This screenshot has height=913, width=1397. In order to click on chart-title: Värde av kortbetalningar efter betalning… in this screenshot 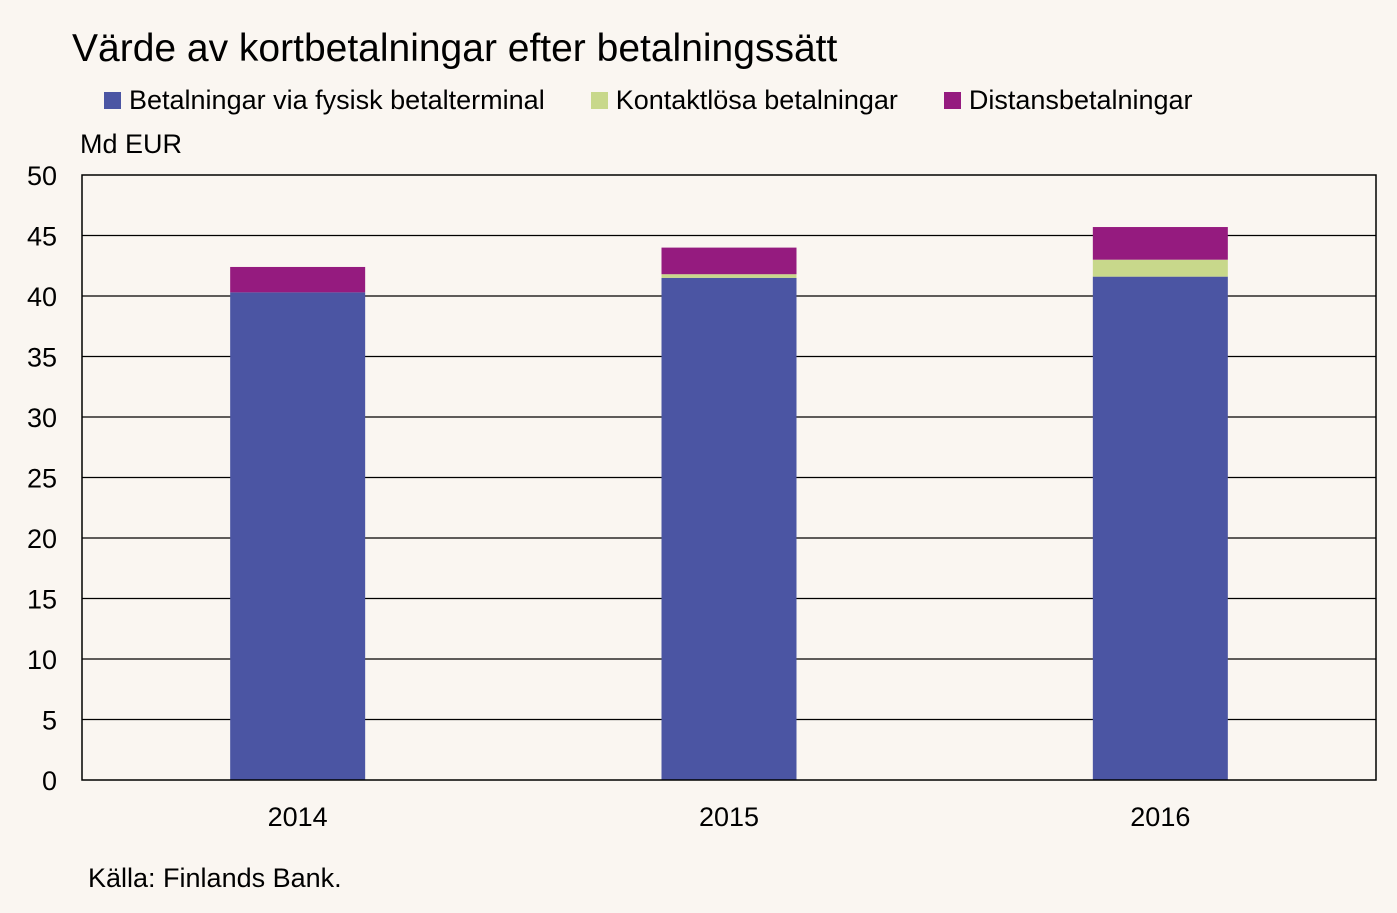, I will do `click(455, 48)`.